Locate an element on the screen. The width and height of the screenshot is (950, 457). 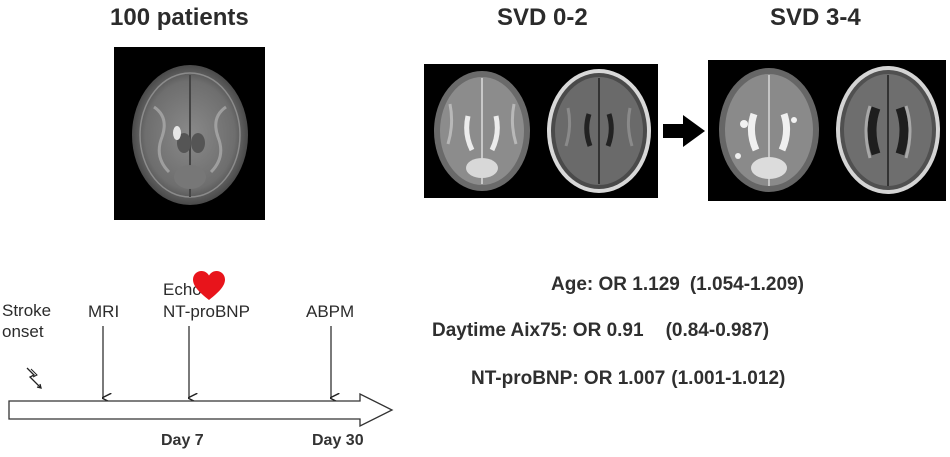
result-age: Age: OR 1.129 (1.054-1.209) is located at coordinates (677, 285).